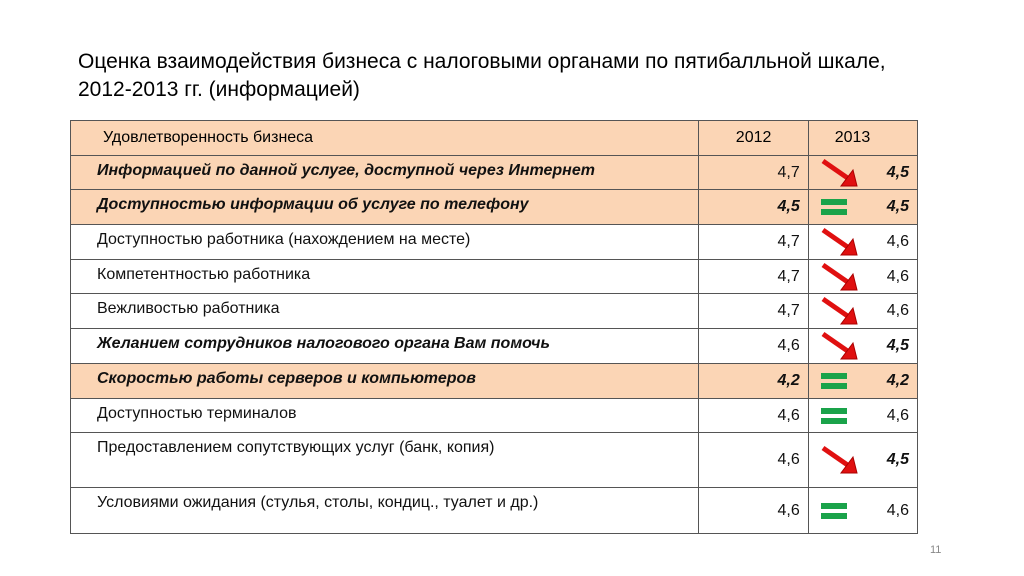  What do you see at coordinates (204, 274) in the screenshot?
I see `label: Компетентностью работника` at bounding box center [204, 274].